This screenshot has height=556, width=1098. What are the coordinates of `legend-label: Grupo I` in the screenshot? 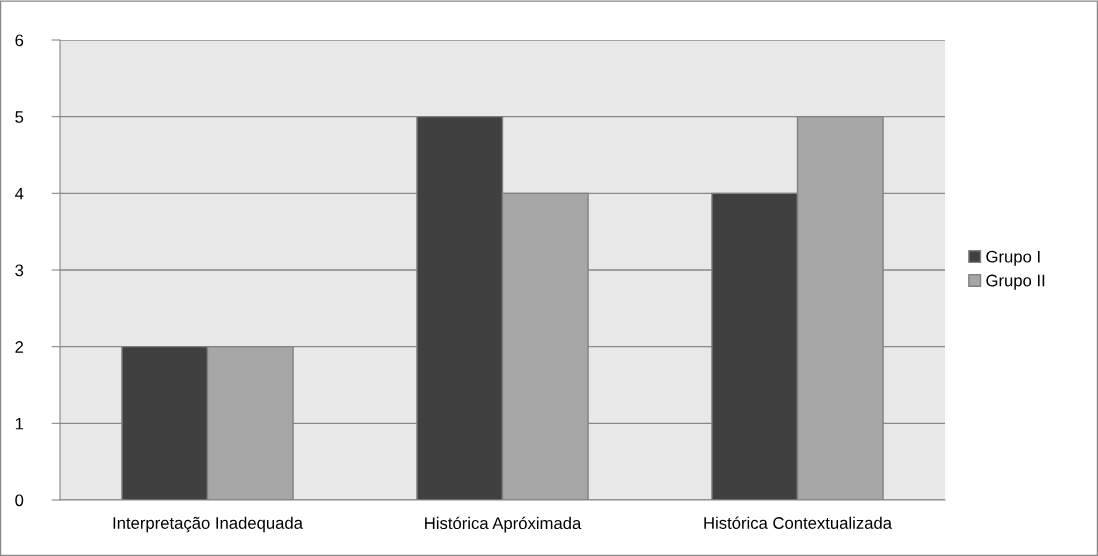 It's located at (1013, 258).